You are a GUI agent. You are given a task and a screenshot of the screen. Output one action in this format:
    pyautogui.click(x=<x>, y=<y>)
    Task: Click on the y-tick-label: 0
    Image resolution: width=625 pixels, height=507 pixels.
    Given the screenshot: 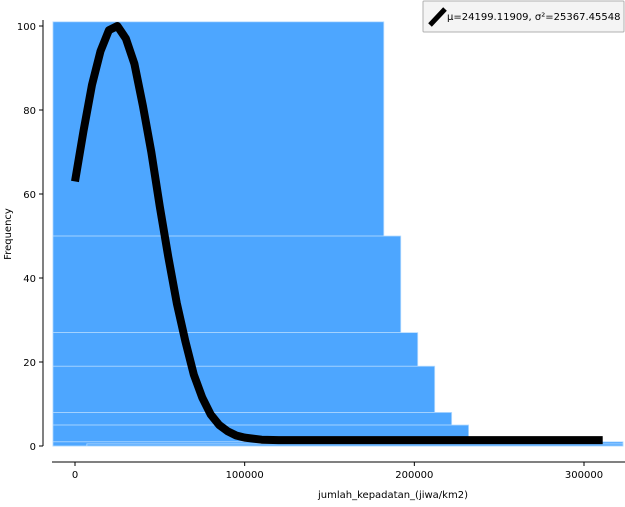 What is the action you would take?
    pyautogui.click(x=33, y=447)
    